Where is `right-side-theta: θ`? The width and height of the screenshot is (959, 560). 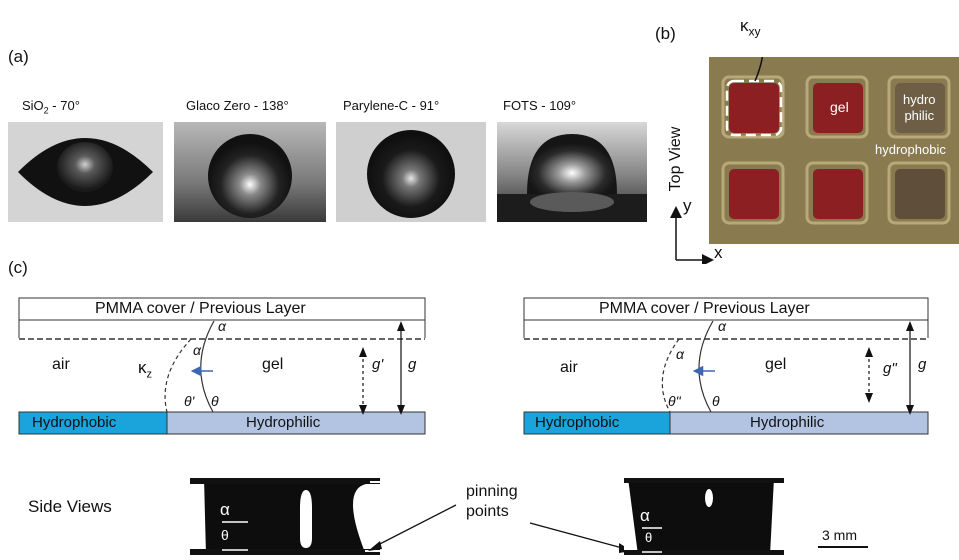
right-side-theta: θ is located at coordinates (649, 537).